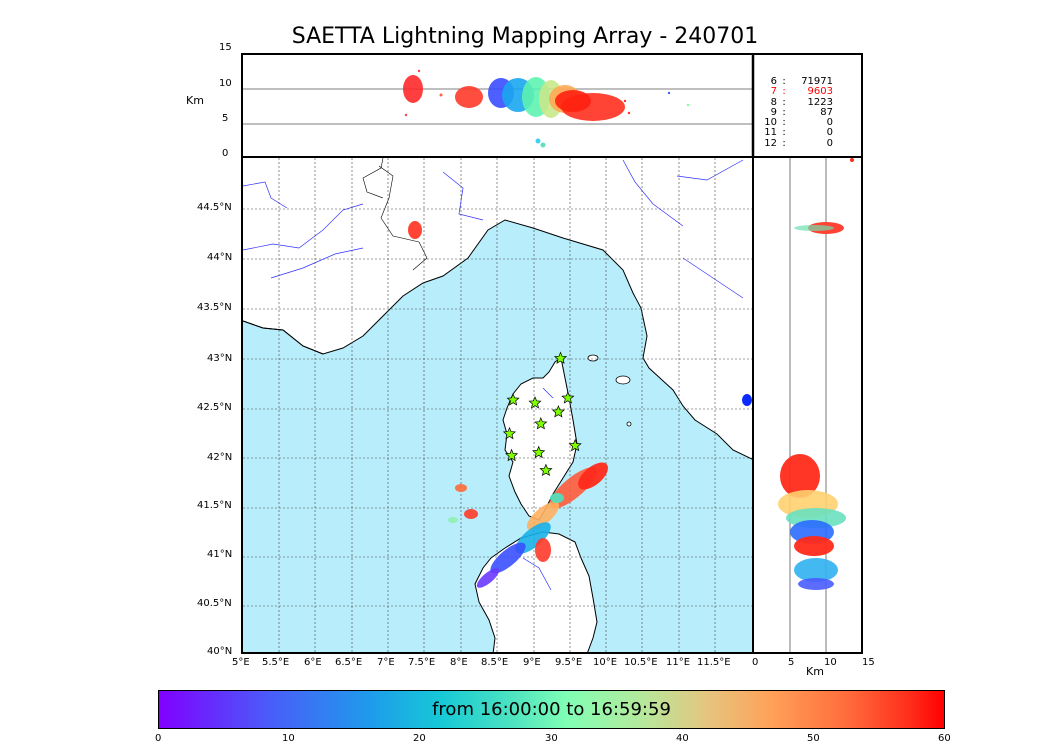 The height and width of the screenshot is (750, 1050). What do you see at coordinates (551, 738) in the screenshot?
I see `colorbar-tick: 30` at bounding box center [551, 738].